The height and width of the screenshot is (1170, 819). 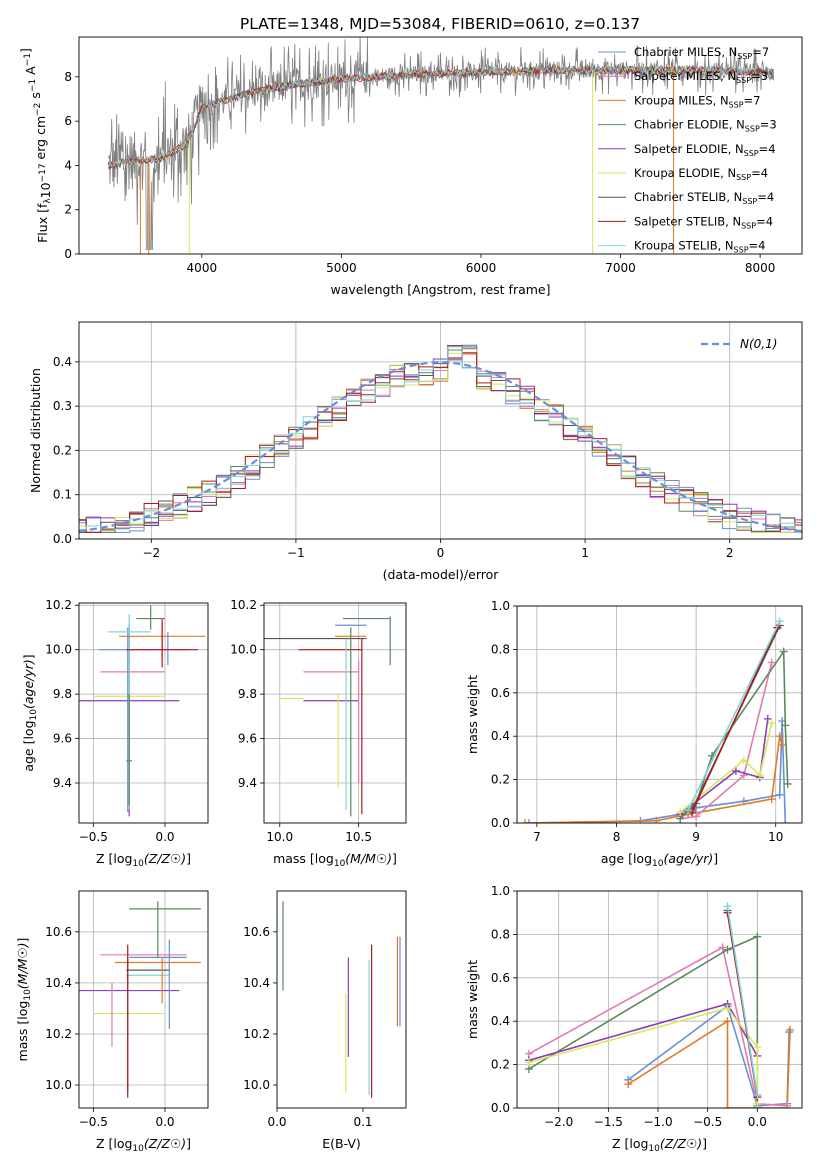 I want to click on plot-area-residuals, so click(x=440, y=438).